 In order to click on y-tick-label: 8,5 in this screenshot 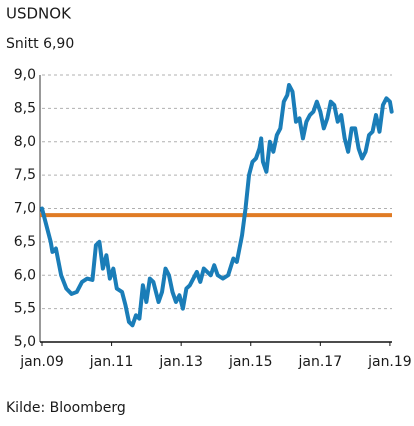, I will do `click(25, 108)`.